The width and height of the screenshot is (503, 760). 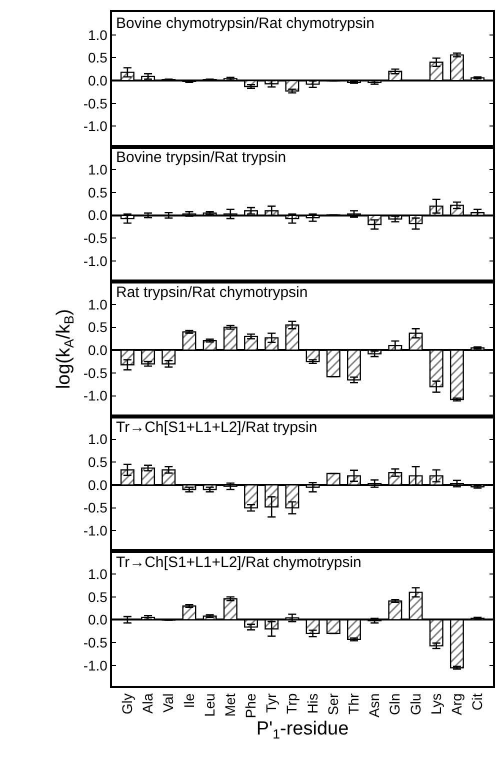 What do you see at coordinates (394, 704) in the screenshot?
I see `x-tick-label: Gln` at bounding box center [394, 704].